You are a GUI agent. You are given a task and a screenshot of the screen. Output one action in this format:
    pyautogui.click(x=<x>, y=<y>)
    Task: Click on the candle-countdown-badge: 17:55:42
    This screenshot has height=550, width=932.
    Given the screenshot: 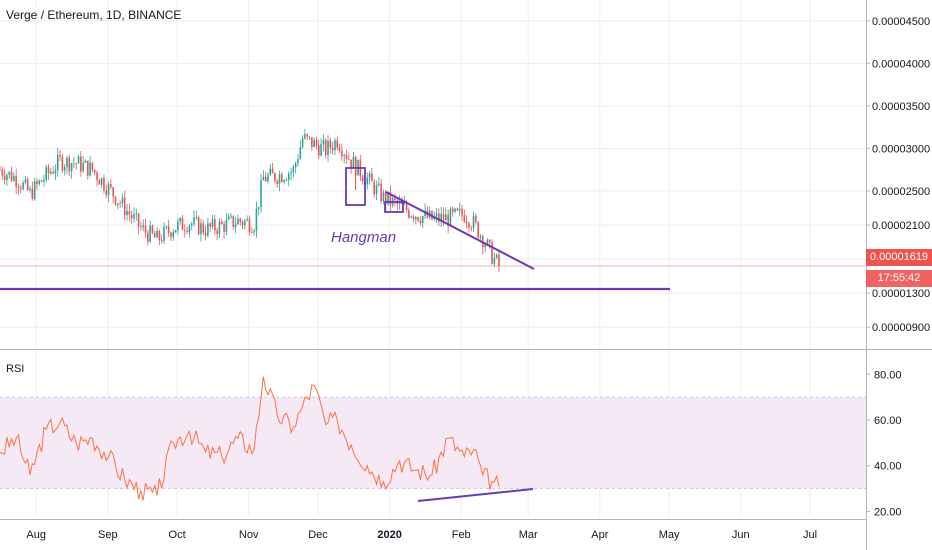 What is the action you would take?
    pyautogui.click(x=899, y=278)
    